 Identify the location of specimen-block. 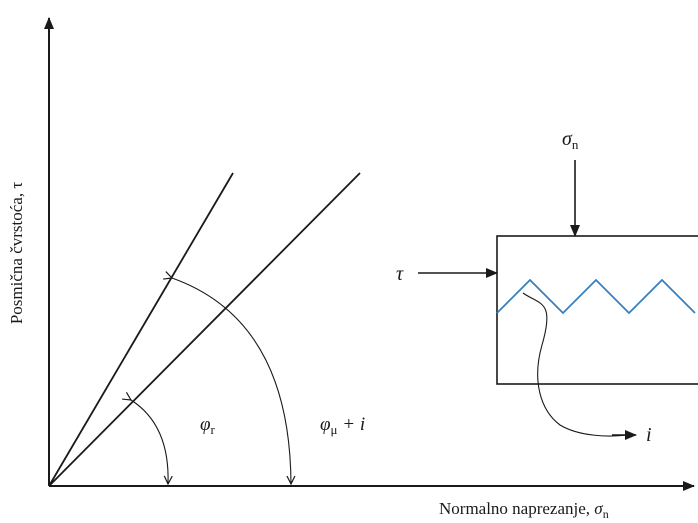
(597, 310).